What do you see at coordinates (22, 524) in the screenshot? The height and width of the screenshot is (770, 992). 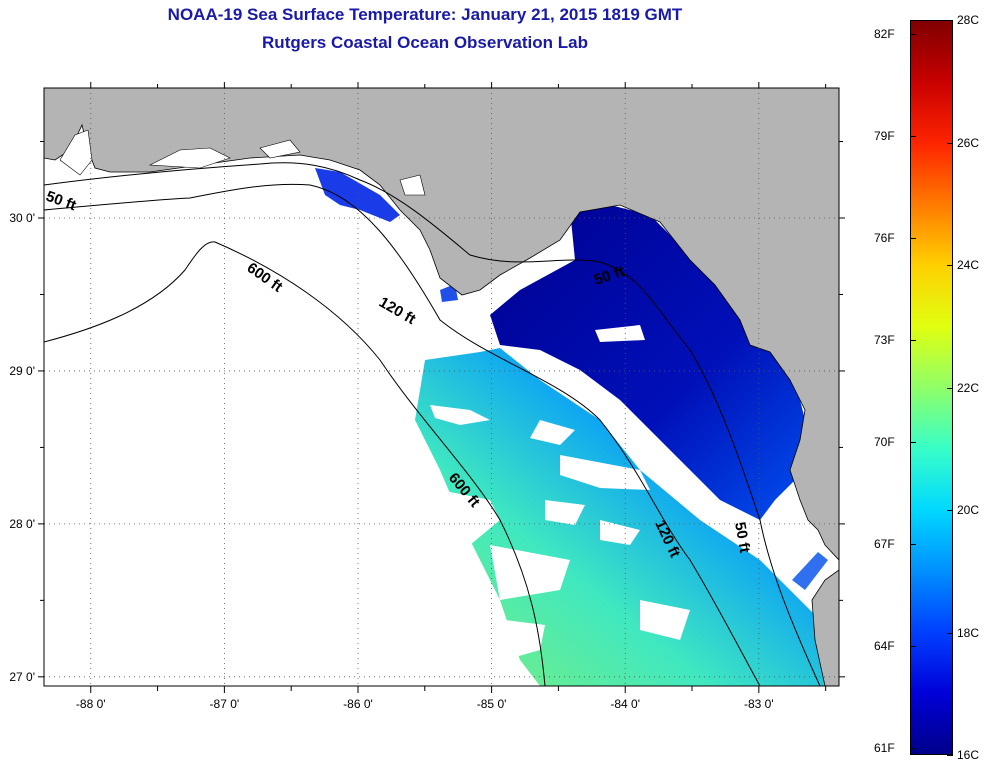 I see `lat-tick-label: 28 0'` at bounding box center [22, 524].